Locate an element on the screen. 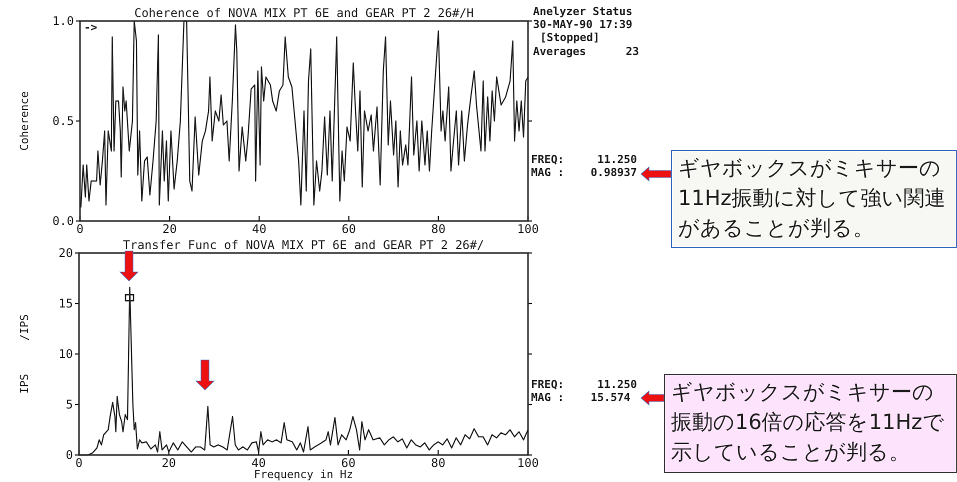 This screenshot has width=957, height=482. y-tick-label: 20 is located at coordinates (65, 253).